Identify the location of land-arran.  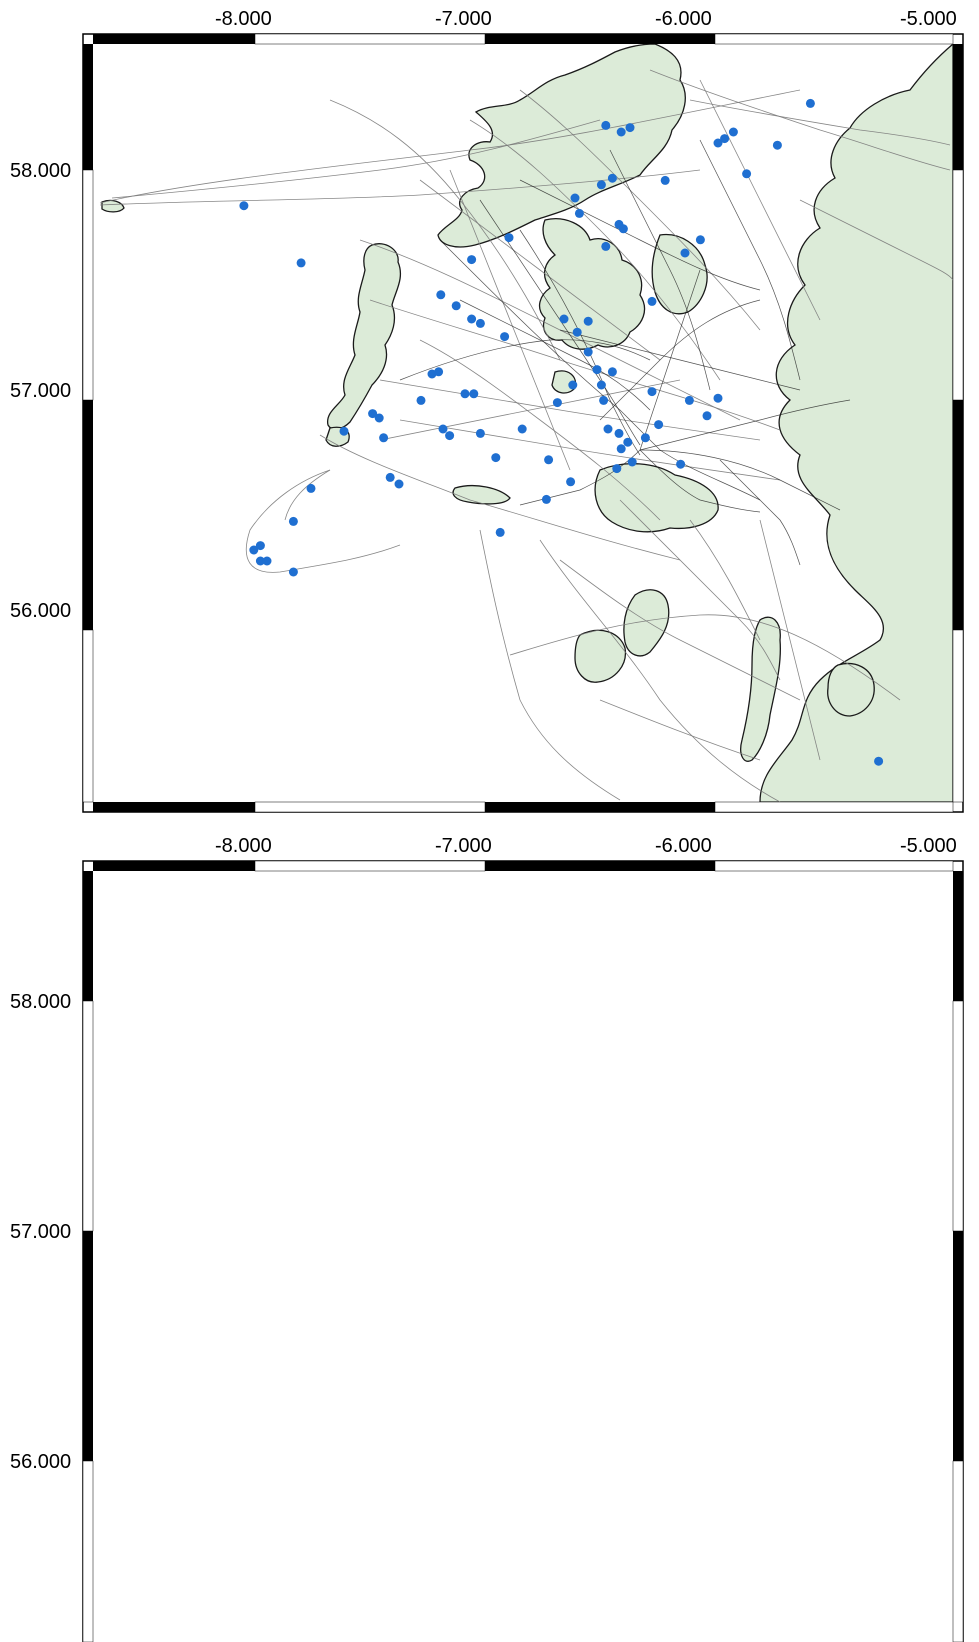
(851, 689).